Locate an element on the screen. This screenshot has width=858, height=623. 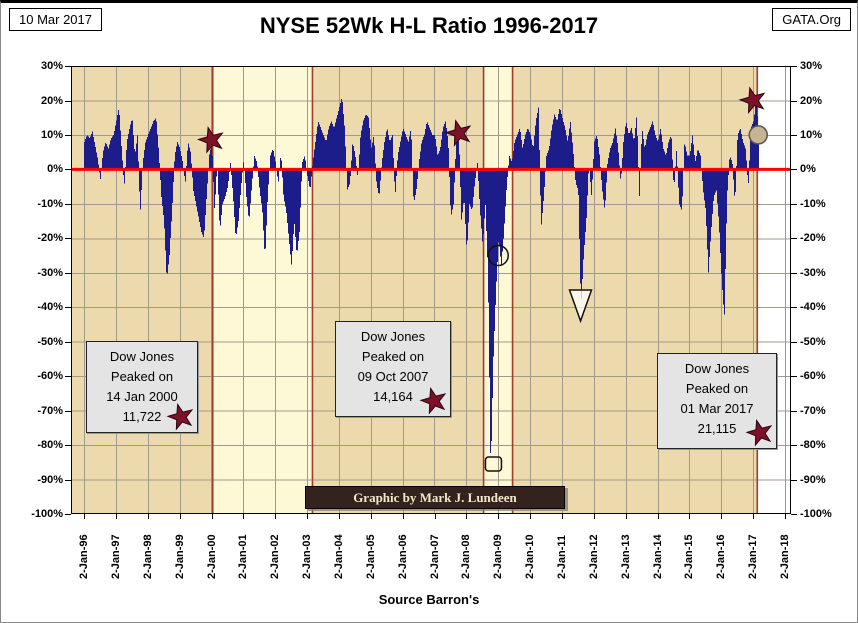
y-tick-label: -40% is located at coordinates (50, 307).